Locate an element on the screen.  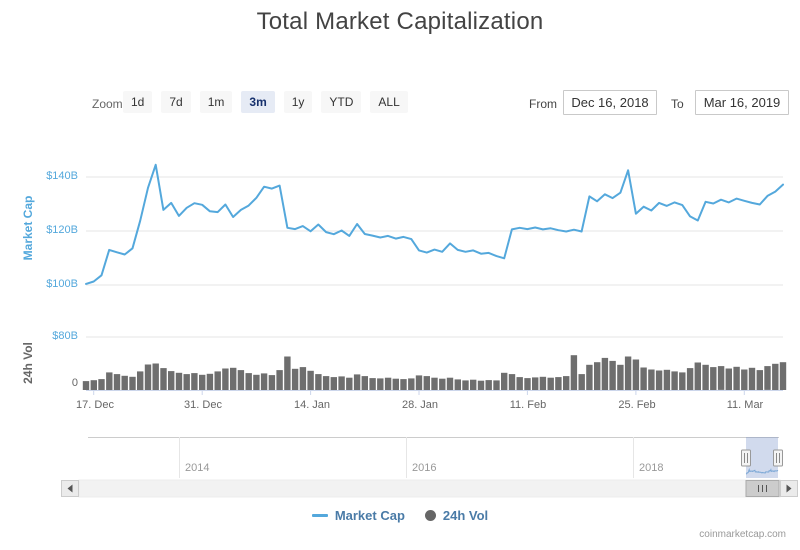
legend-label-24h-vol: 24h Vol is located at coordinates (465, 515).